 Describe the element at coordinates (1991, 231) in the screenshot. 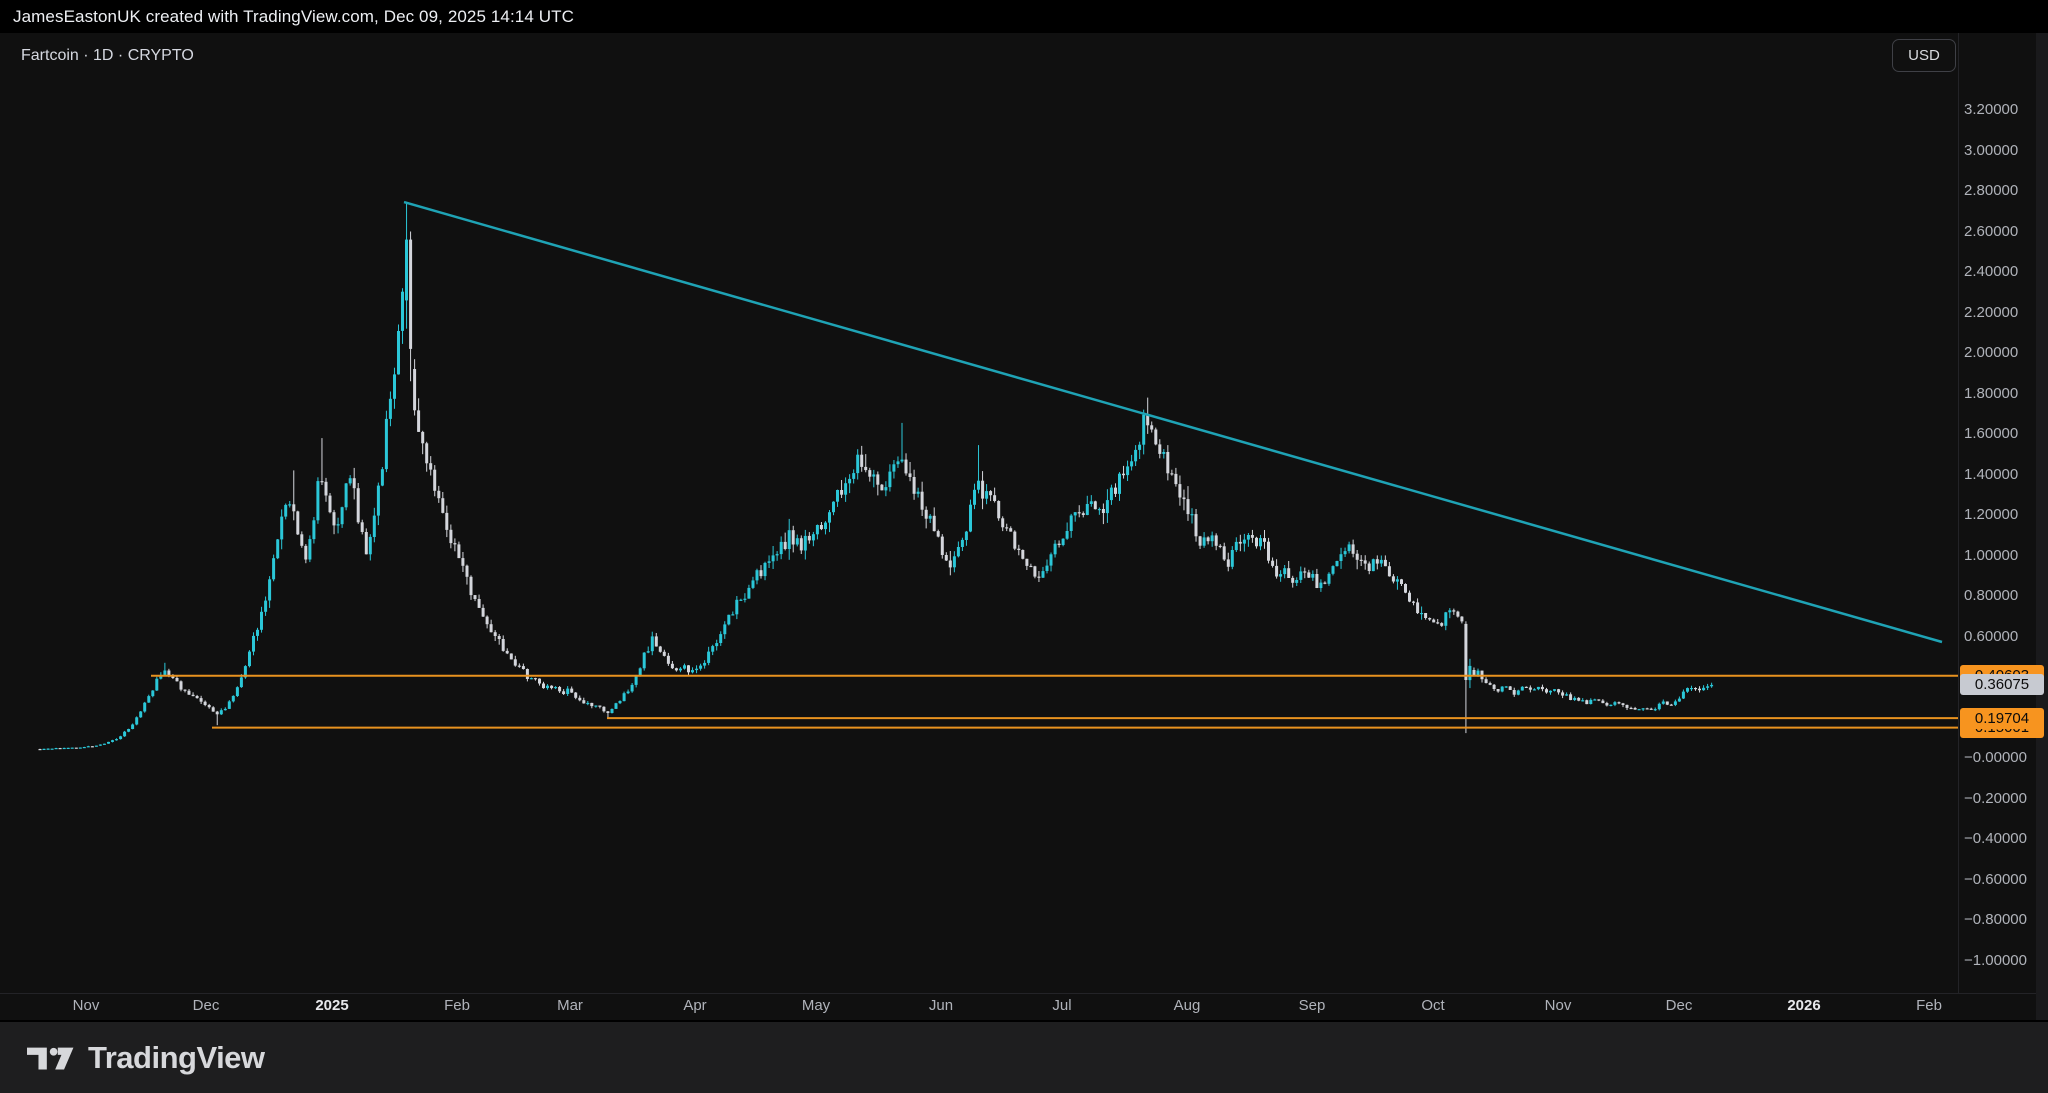

I see `y-tick-label: 2.60000` at that location.